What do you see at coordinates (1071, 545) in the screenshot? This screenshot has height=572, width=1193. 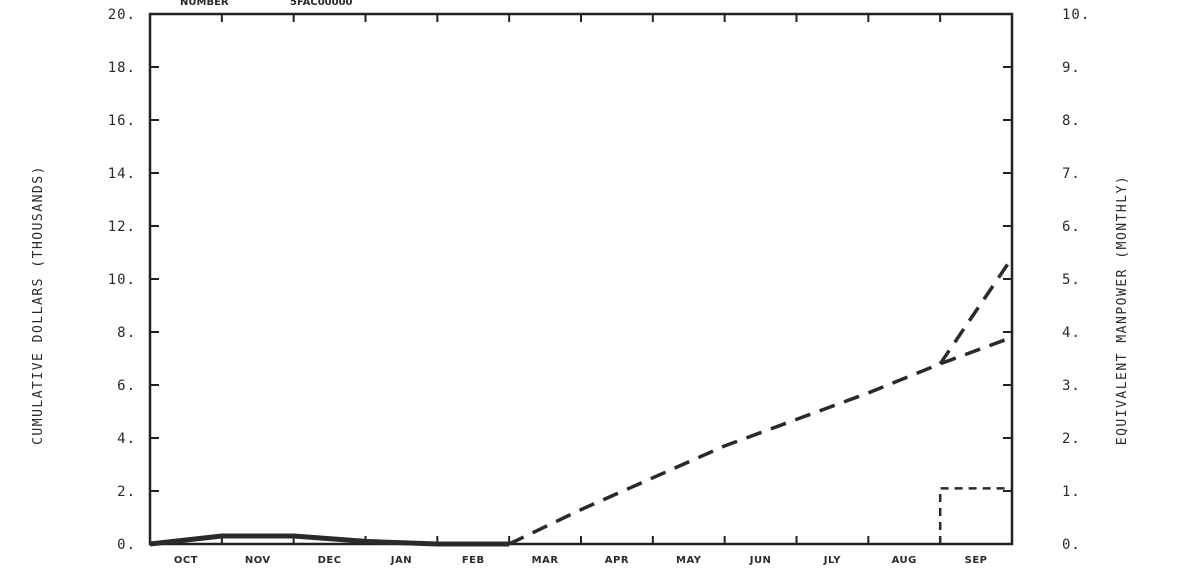 I see `y2-tick-label: 0.` at bounding box center [1071, 545].